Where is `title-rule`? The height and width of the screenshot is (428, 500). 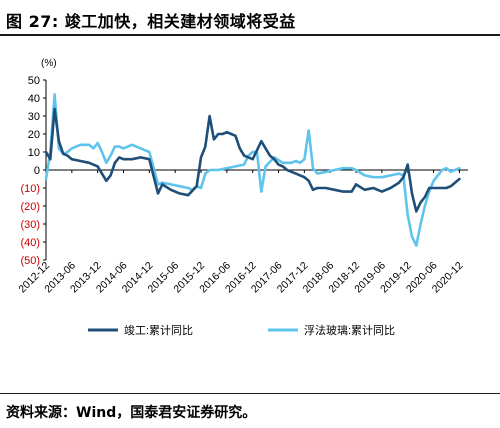 title-rule is located at coordinates (250, 35).